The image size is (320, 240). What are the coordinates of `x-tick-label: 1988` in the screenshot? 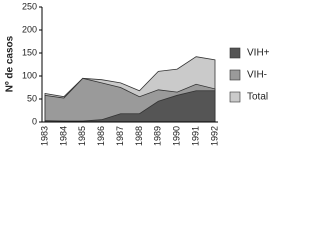 It's located at (139, 136).